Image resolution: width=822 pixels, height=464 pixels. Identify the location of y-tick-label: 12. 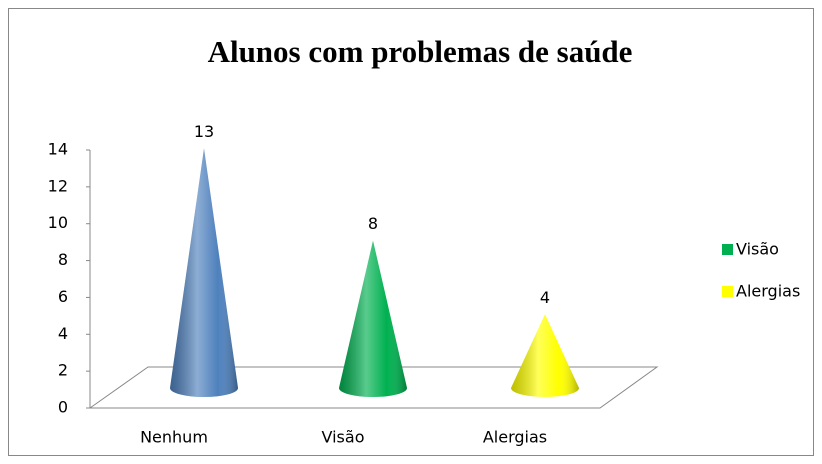
(58, 185).